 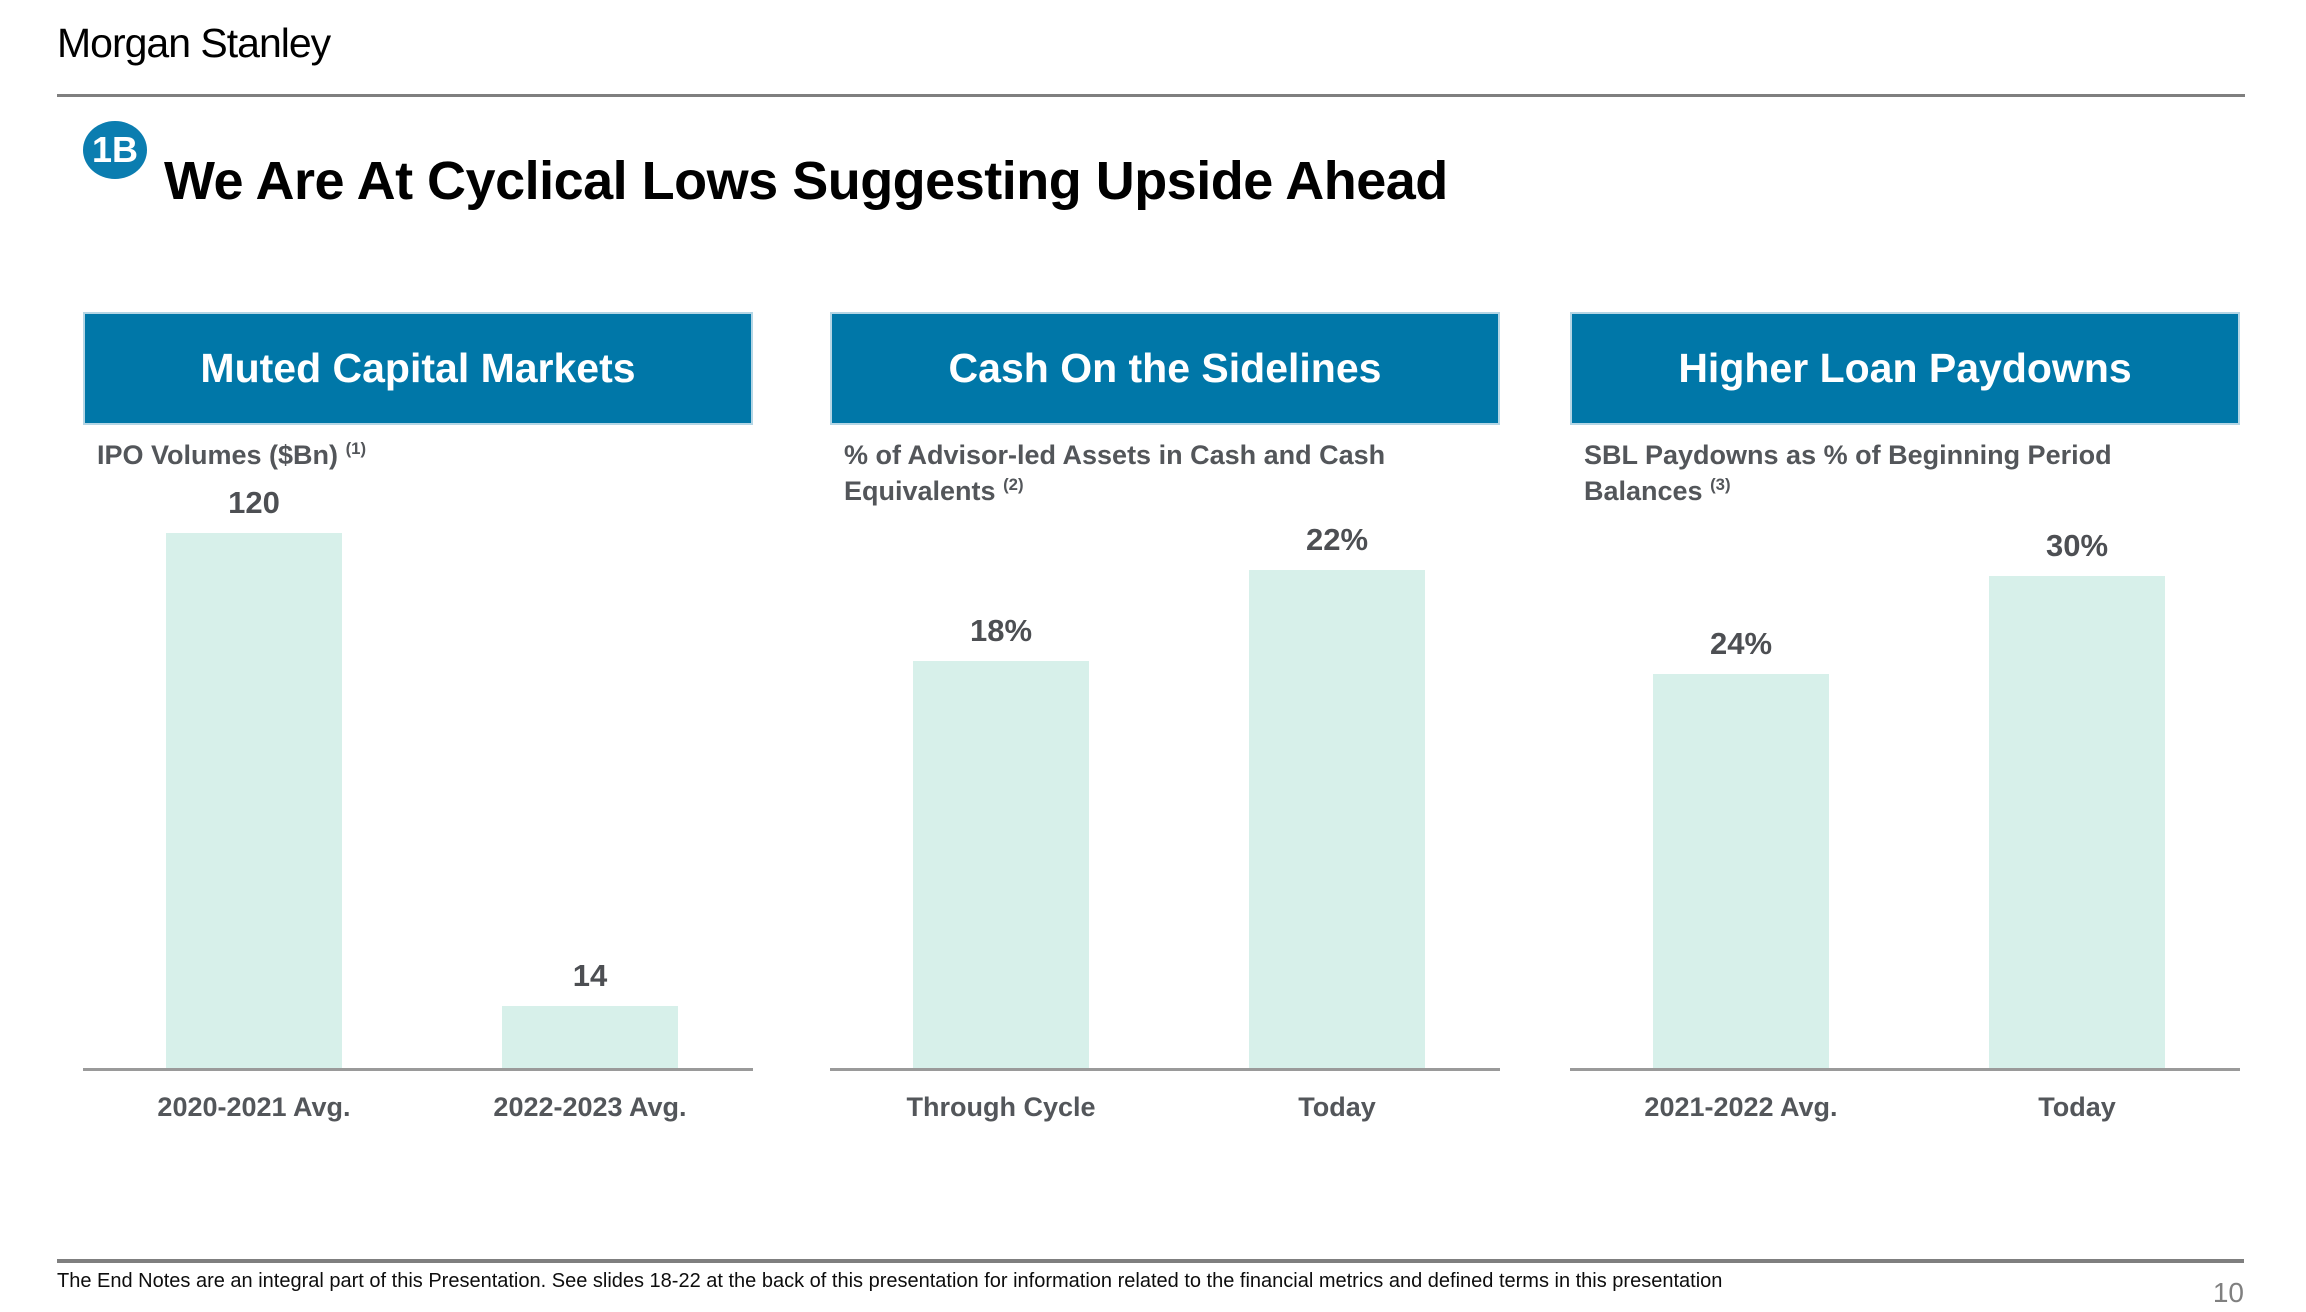 What do you see at coordinates (1741, 643) in the screenshot?
I see `bar-value-label: 24%` at bounding box center [1741, 643].